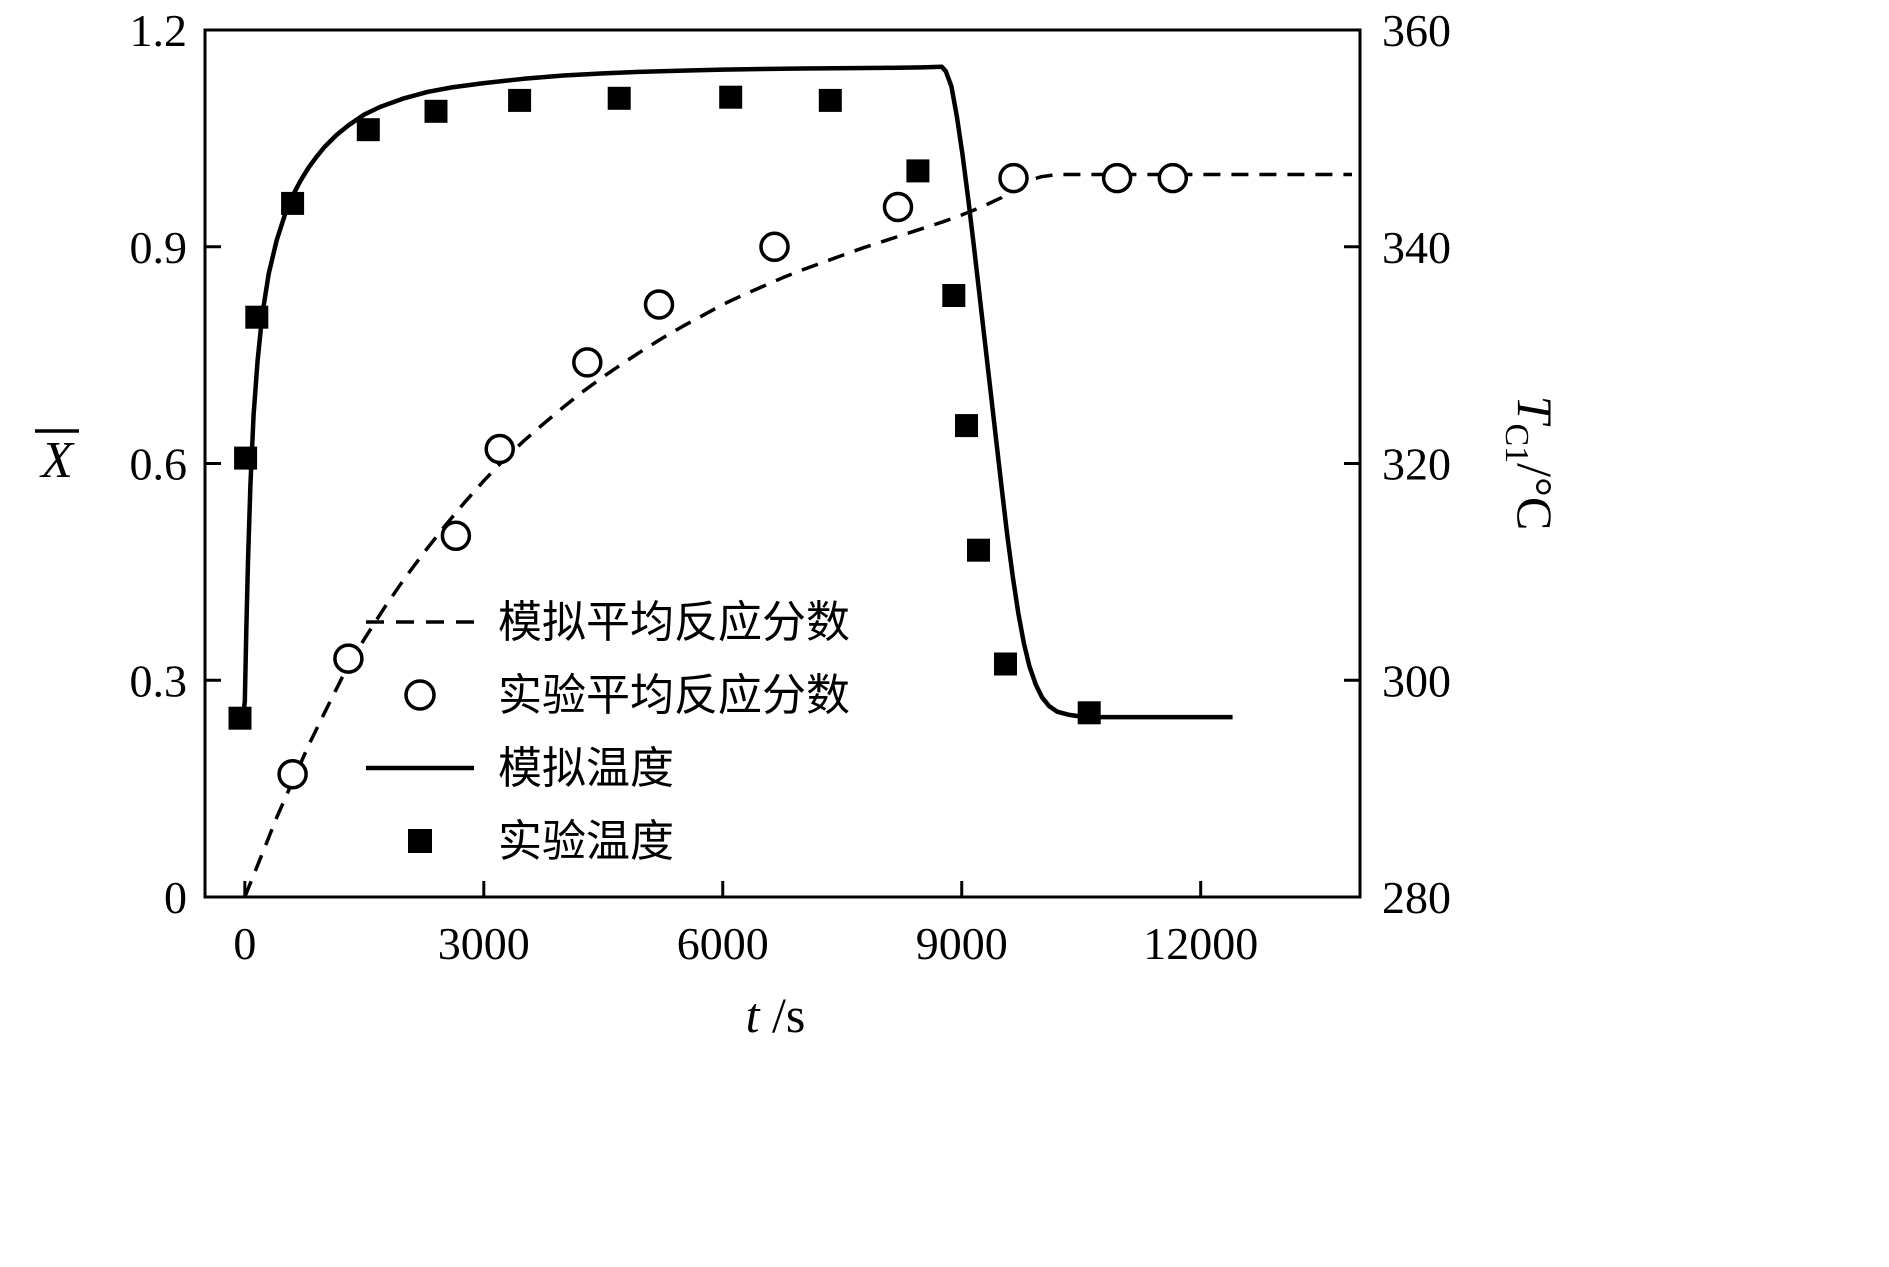 The image size is (1889, 1267). I want to click on legend-label: 模拟平均反应分数, so click(674, 622).